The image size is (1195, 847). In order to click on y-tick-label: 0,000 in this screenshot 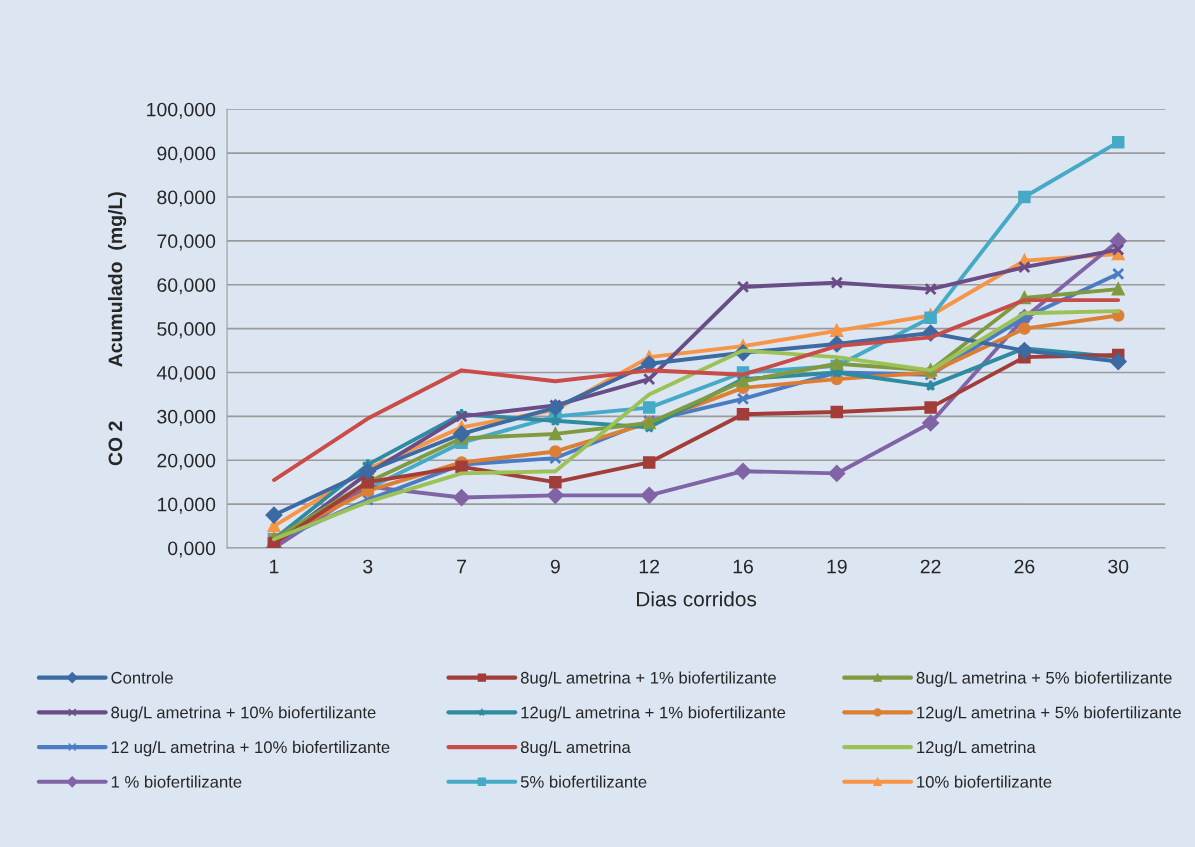, I will do `click(192, 549)`.